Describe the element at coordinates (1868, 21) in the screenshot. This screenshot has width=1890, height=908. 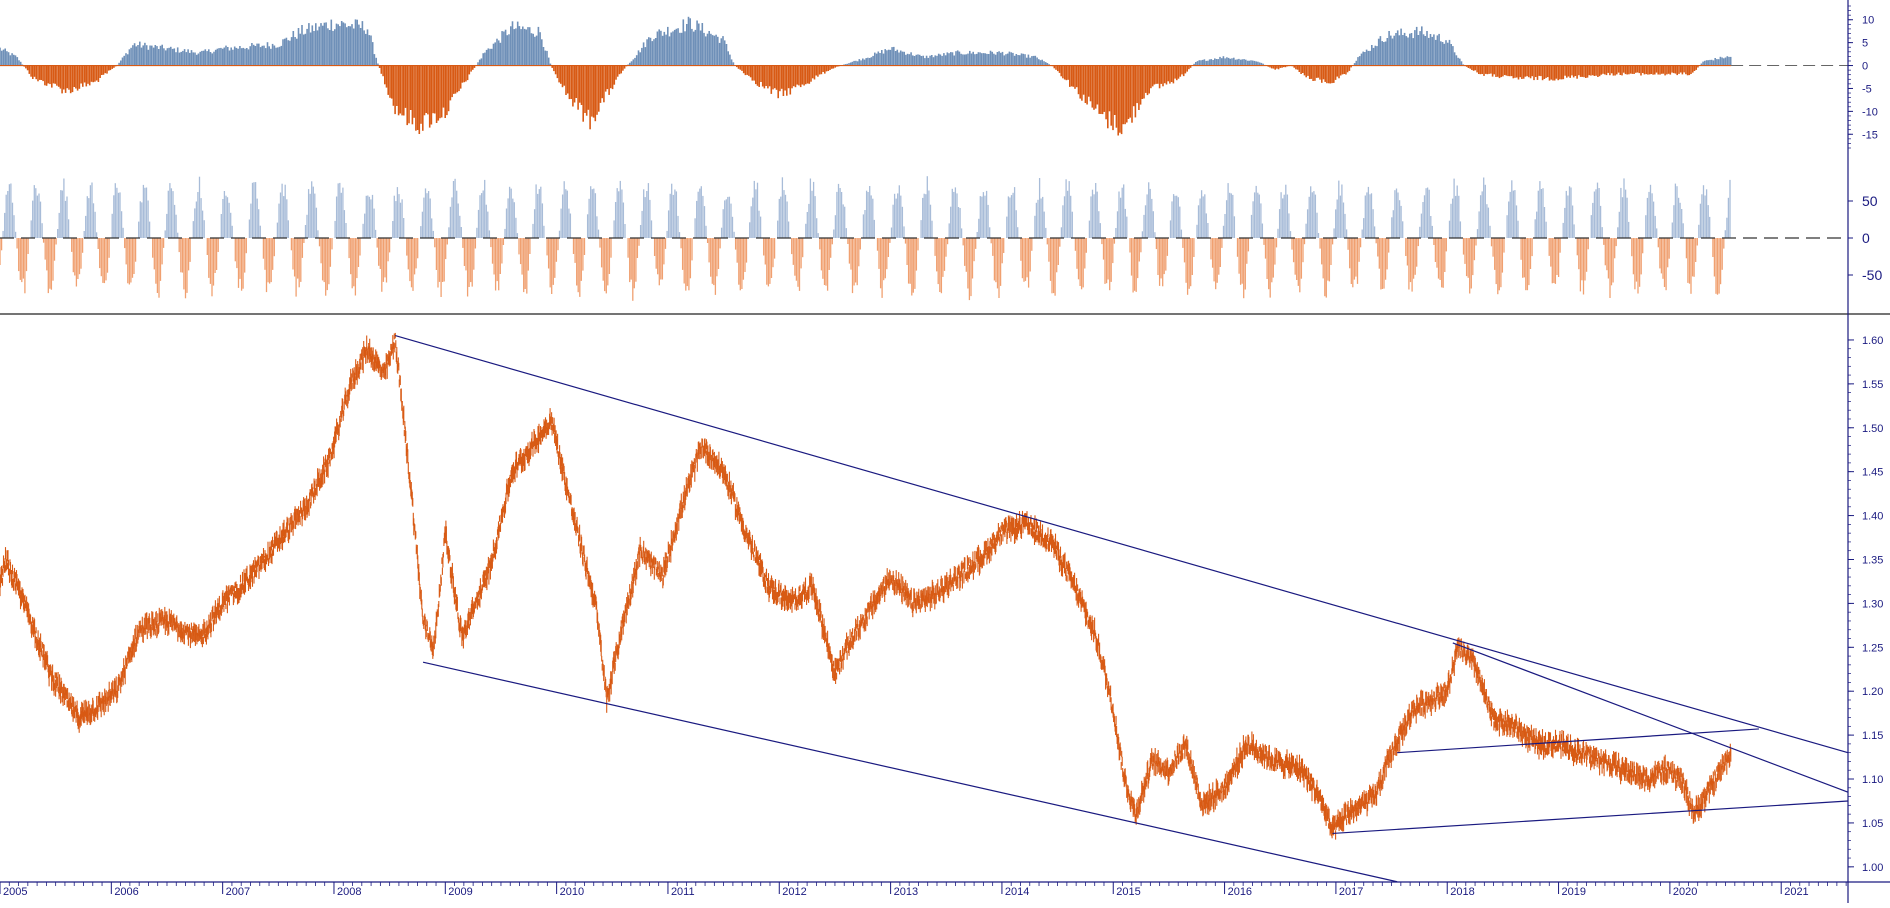
I see `momentum-tick-label: 10` at that location.